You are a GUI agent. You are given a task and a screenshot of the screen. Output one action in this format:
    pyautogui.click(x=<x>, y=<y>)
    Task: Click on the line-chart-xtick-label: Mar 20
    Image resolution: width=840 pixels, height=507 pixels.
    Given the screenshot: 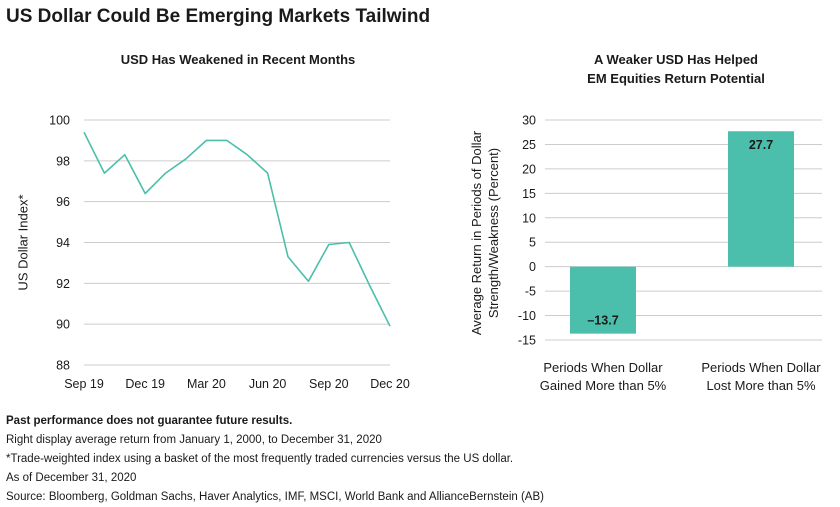 What is the action you would take?
    pyautogui.click(x=206, y=384)
    